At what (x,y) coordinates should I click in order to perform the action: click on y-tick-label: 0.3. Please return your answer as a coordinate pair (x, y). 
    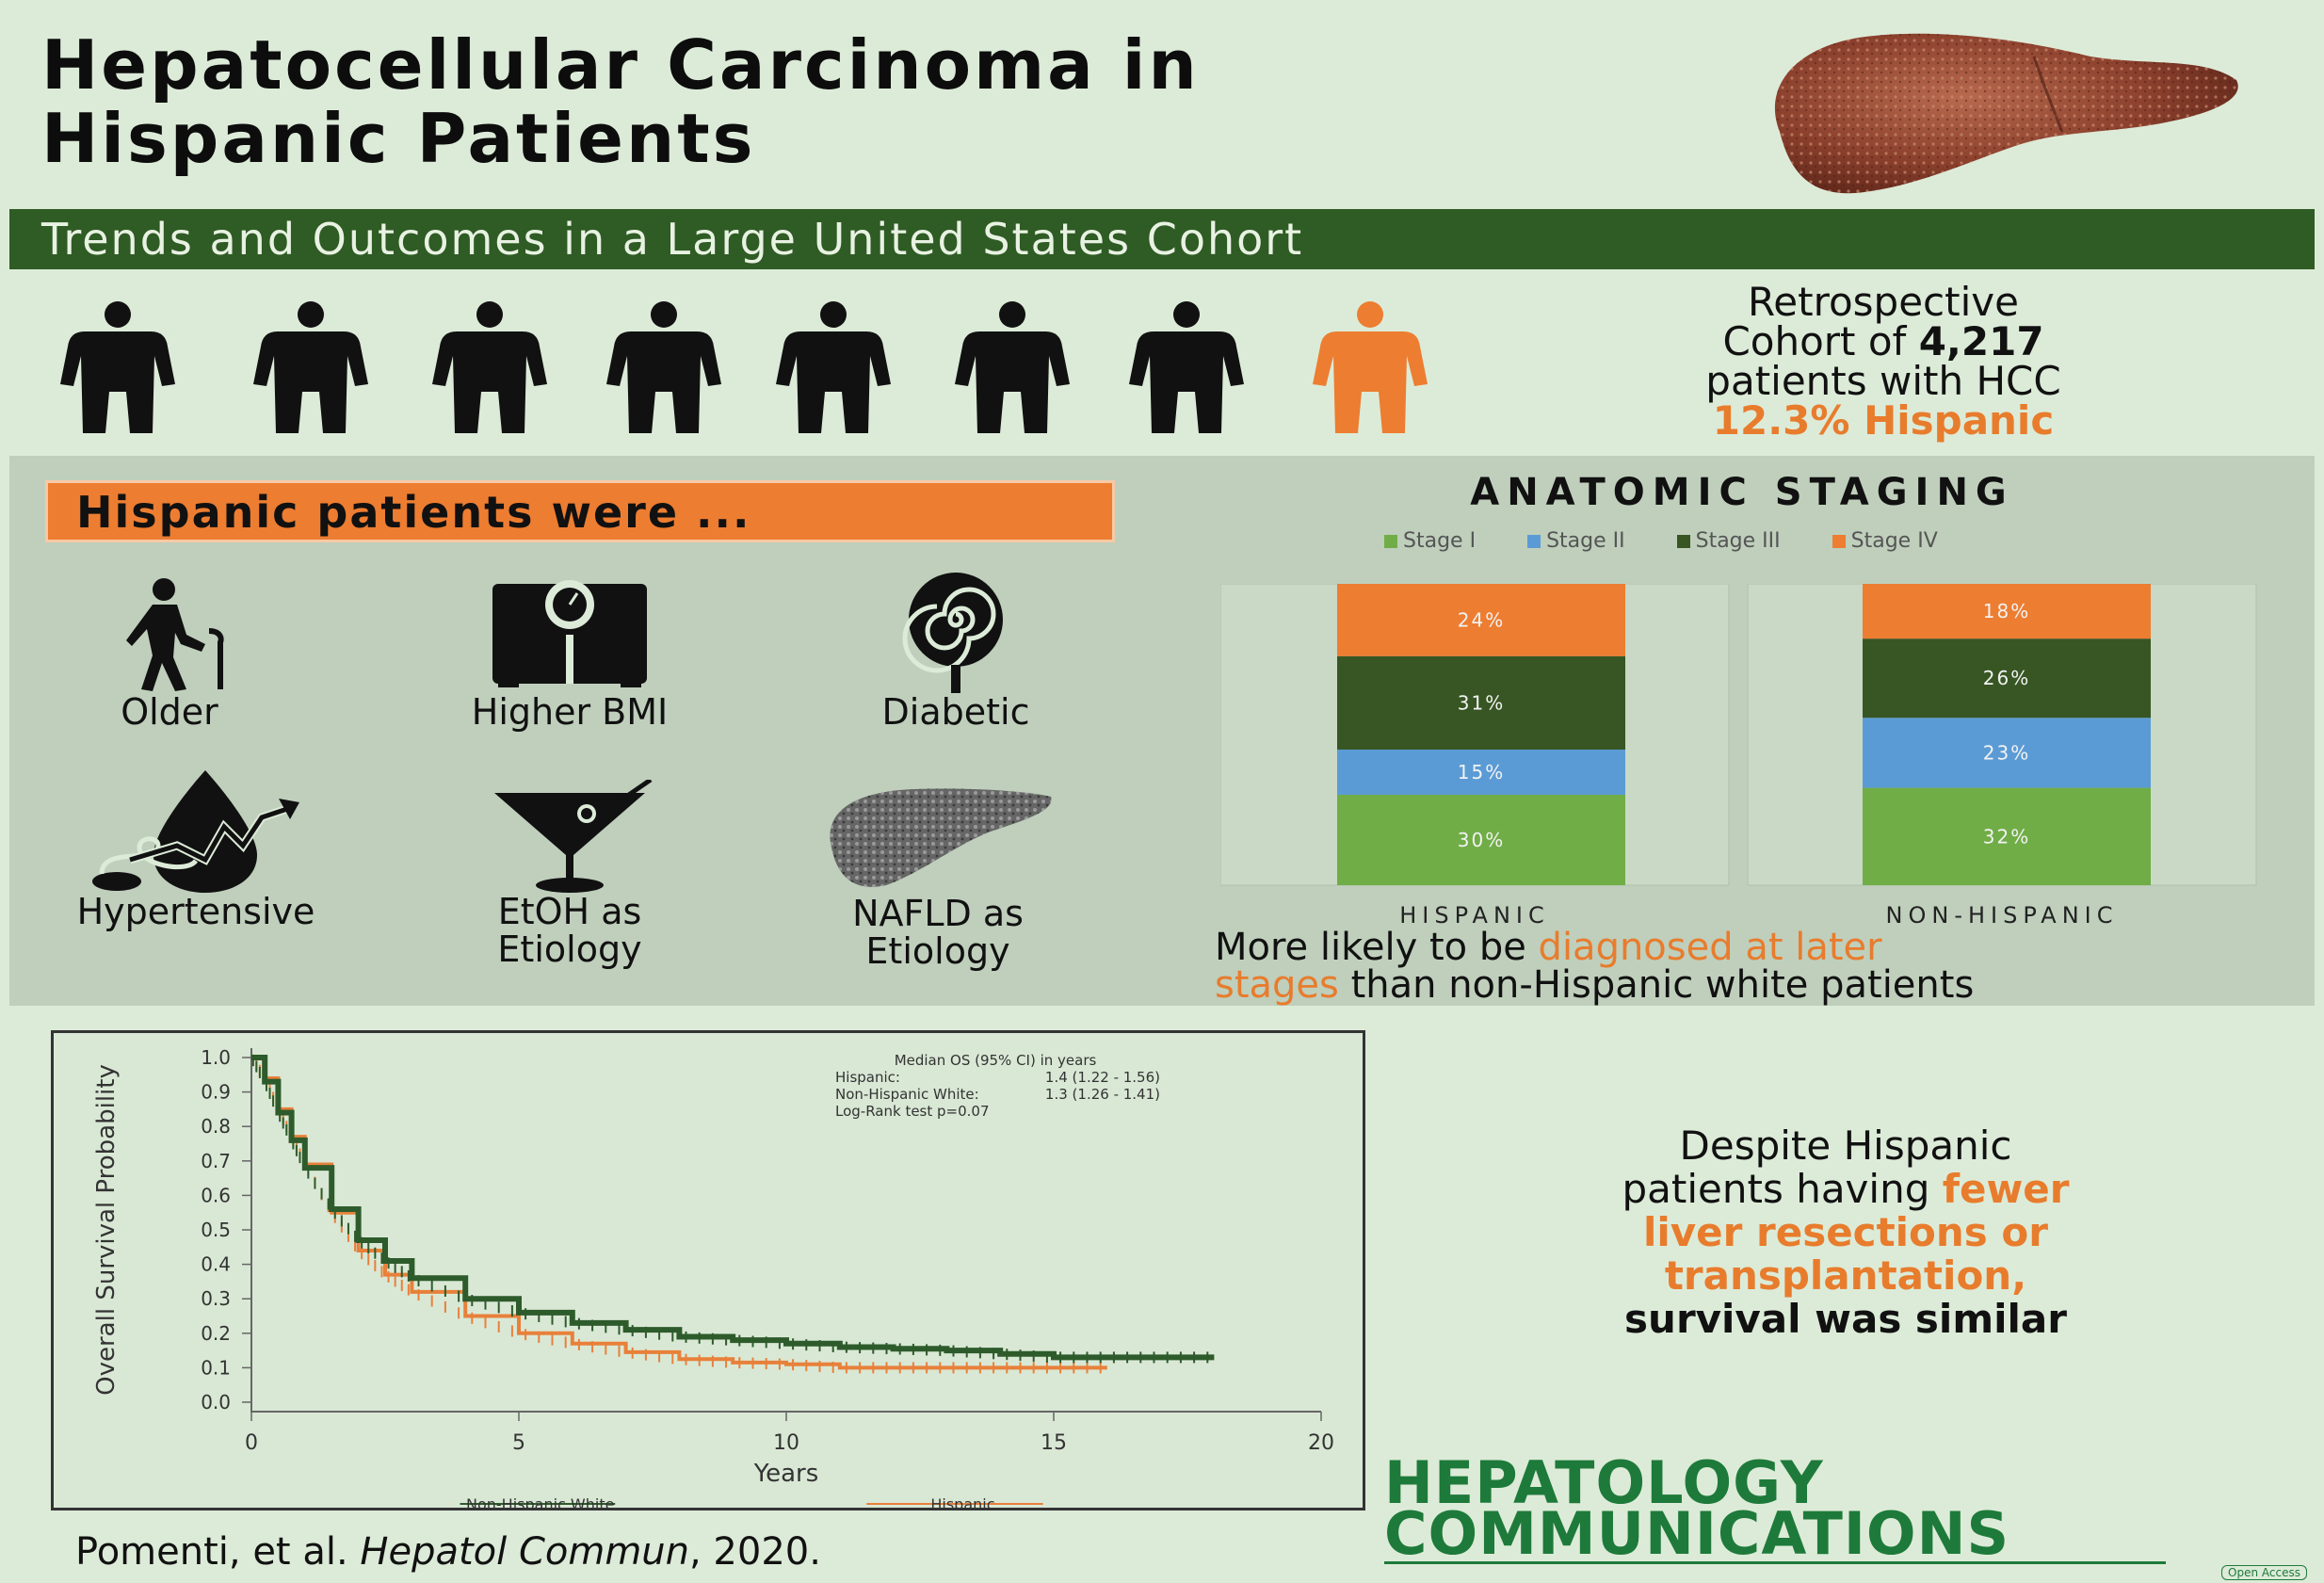
    Looking at the image, I should click on (216, 1298).